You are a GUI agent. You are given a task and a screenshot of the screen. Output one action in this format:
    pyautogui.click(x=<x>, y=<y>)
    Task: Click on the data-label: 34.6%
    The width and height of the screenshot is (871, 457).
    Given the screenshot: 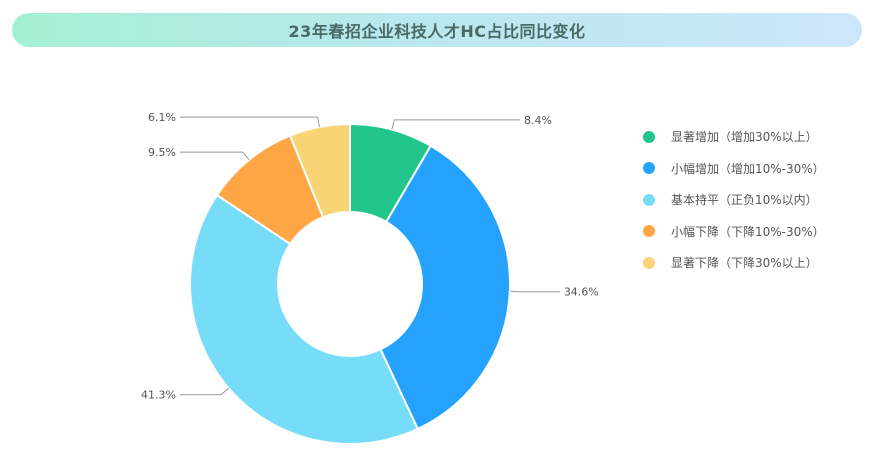 What is the action you would take?
    pyautogui.click(x=581, y=292)
    